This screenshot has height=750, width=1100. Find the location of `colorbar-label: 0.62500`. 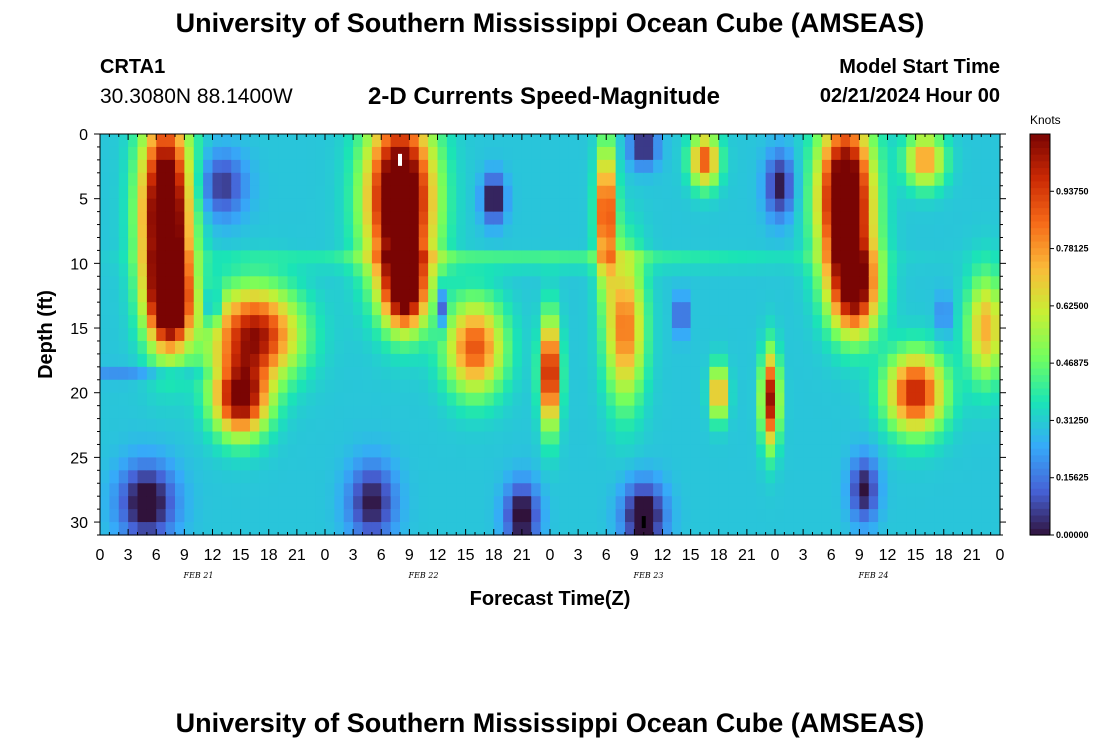

colorbar-label: 0.62500 is located at coordinates (1072, 306).